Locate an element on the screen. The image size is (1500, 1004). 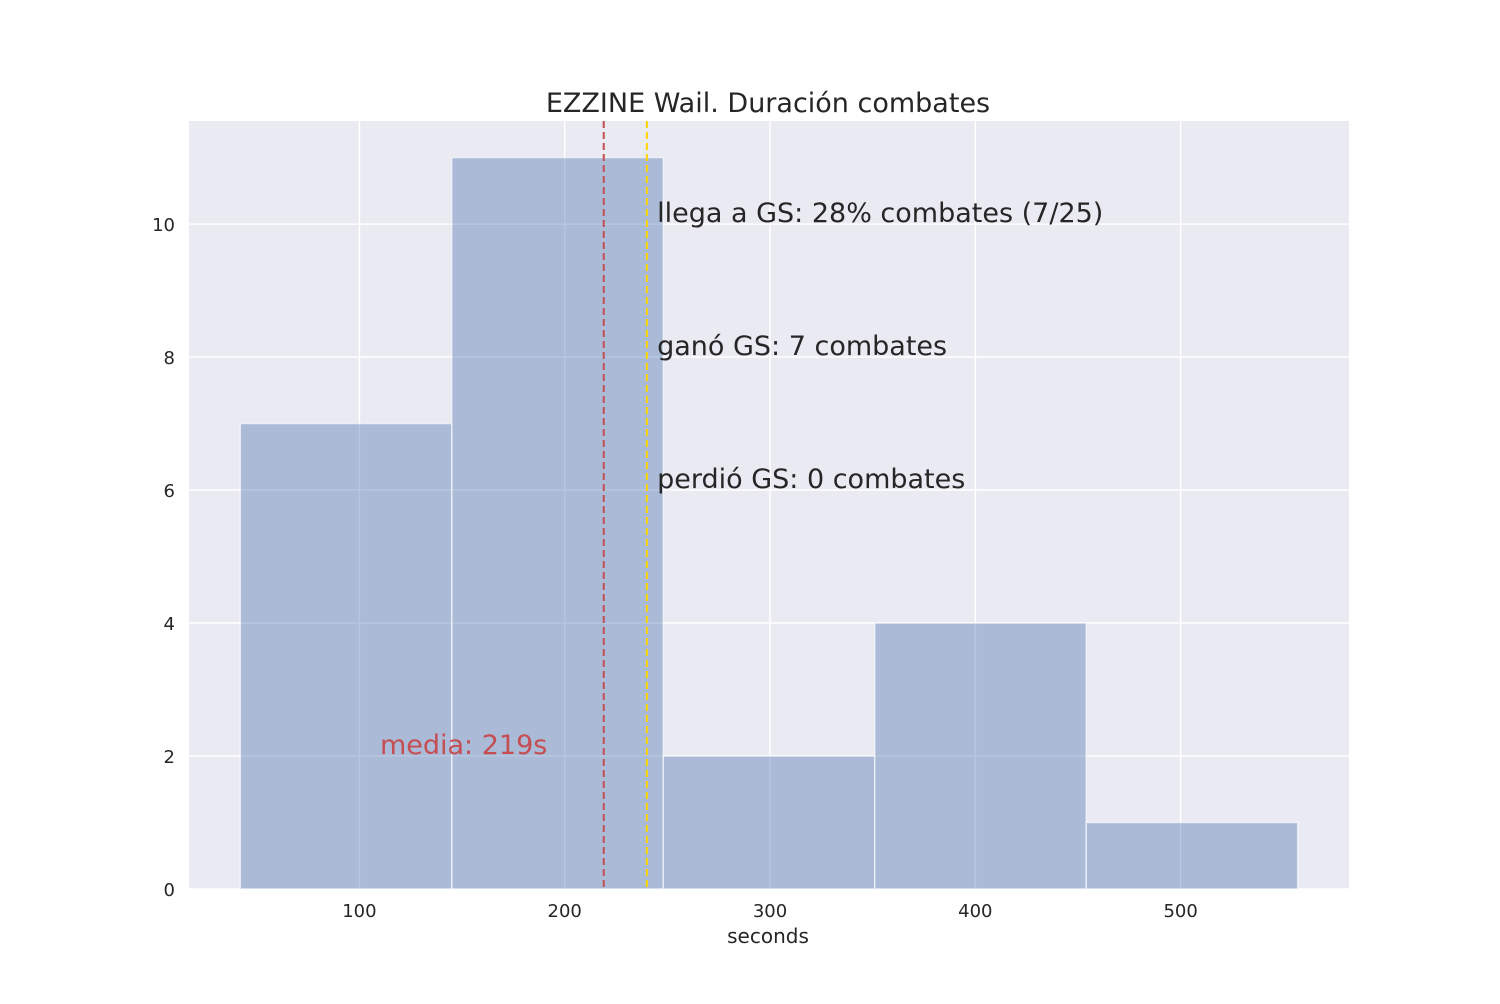
y-tick-label: 4 is located at coordinates (169, 624).